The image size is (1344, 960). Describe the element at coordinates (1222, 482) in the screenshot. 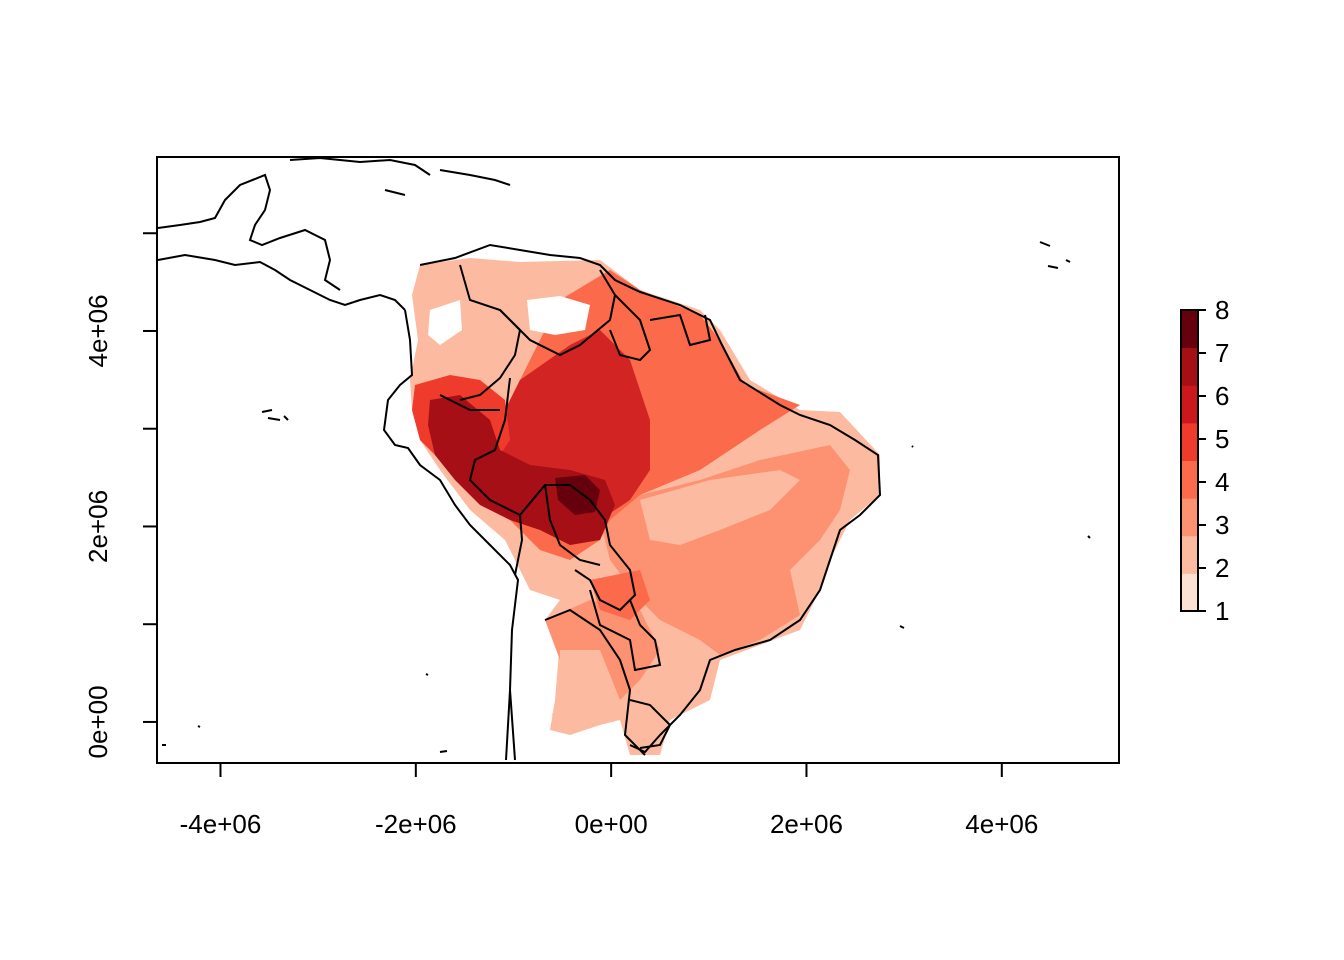

I see `legend-label: 4` at that location.